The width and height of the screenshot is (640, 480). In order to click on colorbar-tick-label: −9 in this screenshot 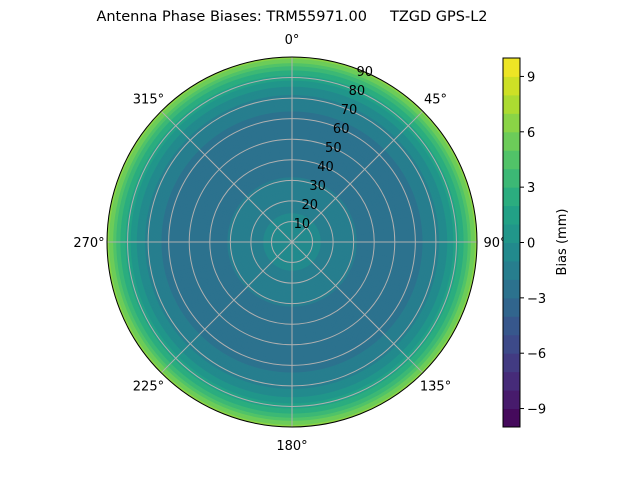, I will do `click(536, 410)`.